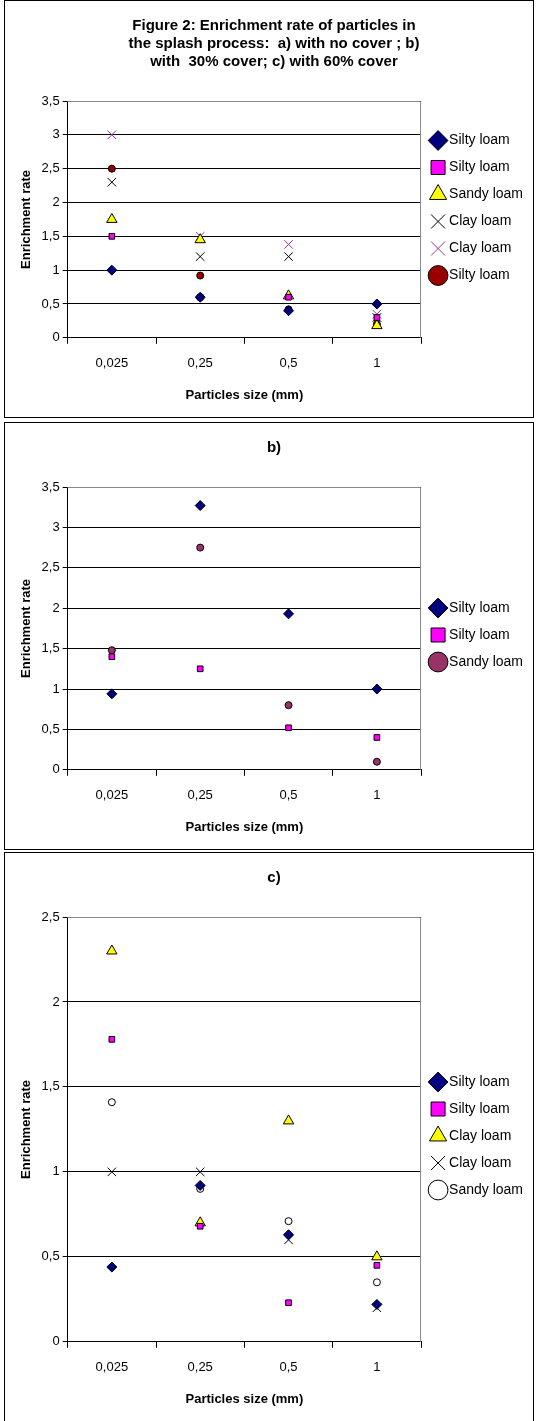 This screenshot has width=537, height=1421. What do you see at coordinates (274, 447) in the screenshot?
I see `chart-title: b)` at bounding box center [274, 447].